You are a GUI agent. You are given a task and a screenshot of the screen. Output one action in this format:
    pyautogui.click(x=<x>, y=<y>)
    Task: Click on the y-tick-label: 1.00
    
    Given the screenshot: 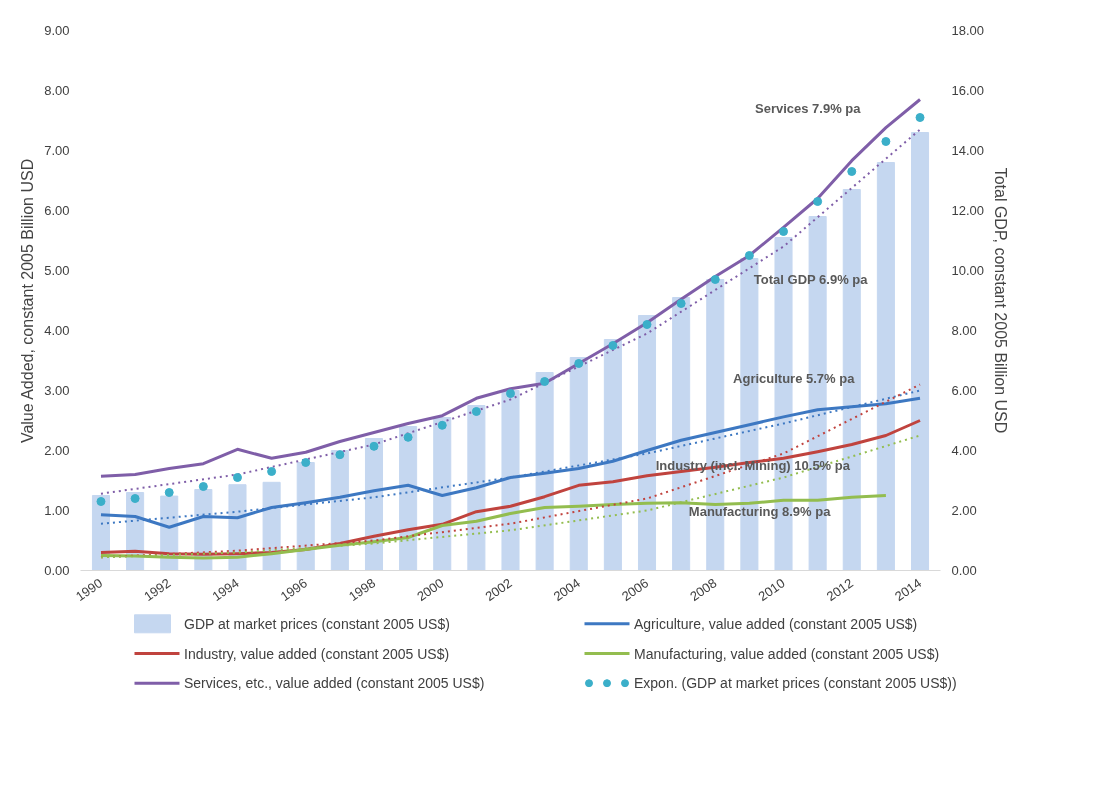 What is the action you would take?
    pyautogui.click(x=57, y=510)
    